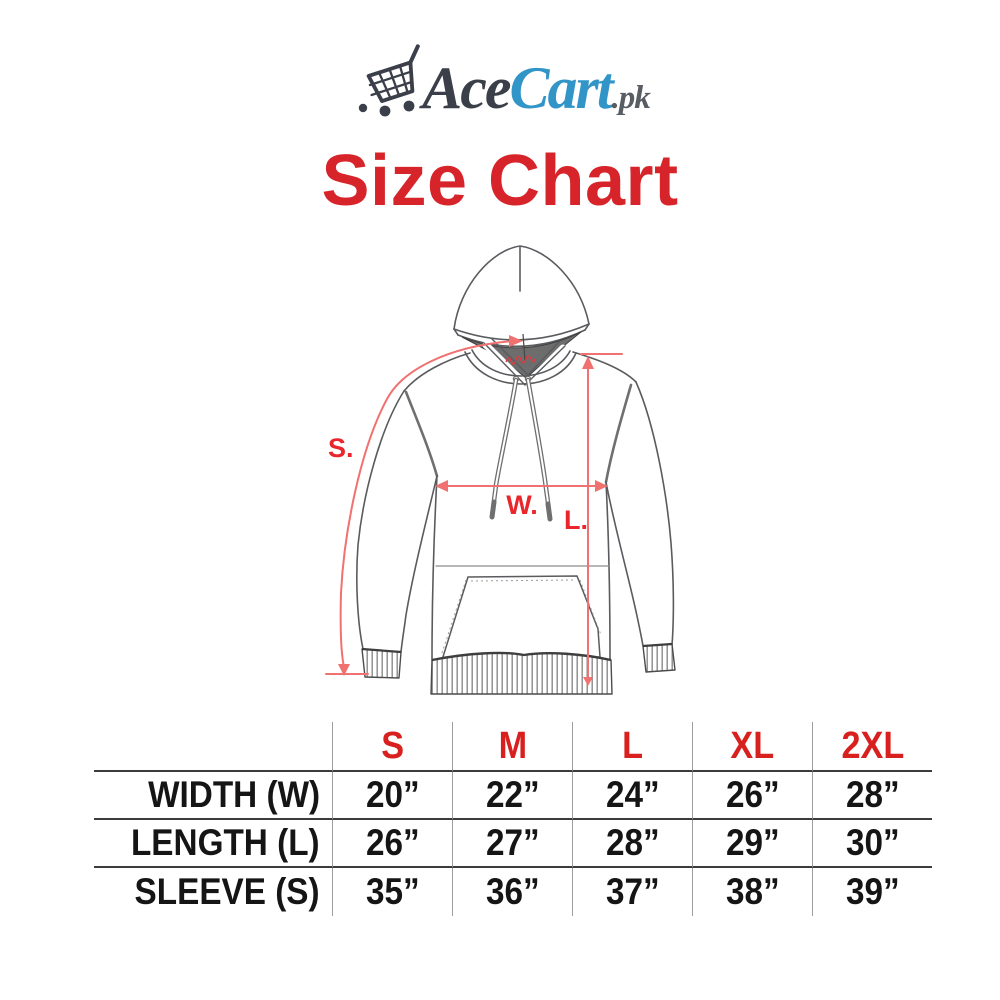  What do you see at coordinates (655, 513) in the screenshot?
I see `right-sleeve-outer` at bounding box center [655, 513].